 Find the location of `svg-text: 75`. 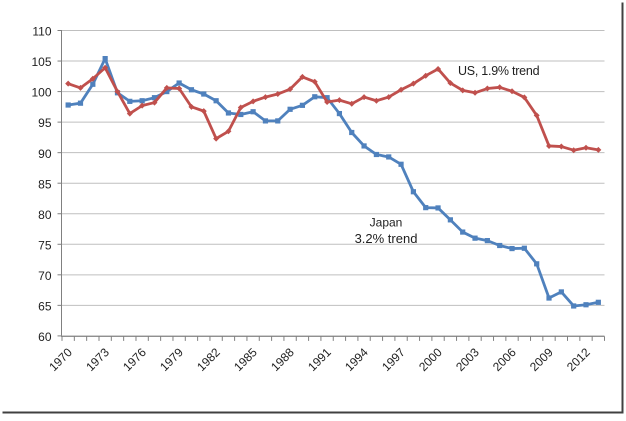

svg-text: 75 is located at coordinates (45, 245).